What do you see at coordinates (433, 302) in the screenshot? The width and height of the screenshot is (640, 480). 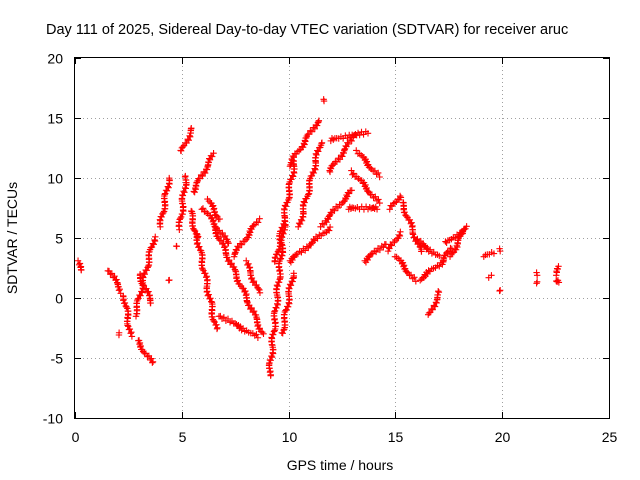 I see `series-arc39` at bounding box center [433, 302].